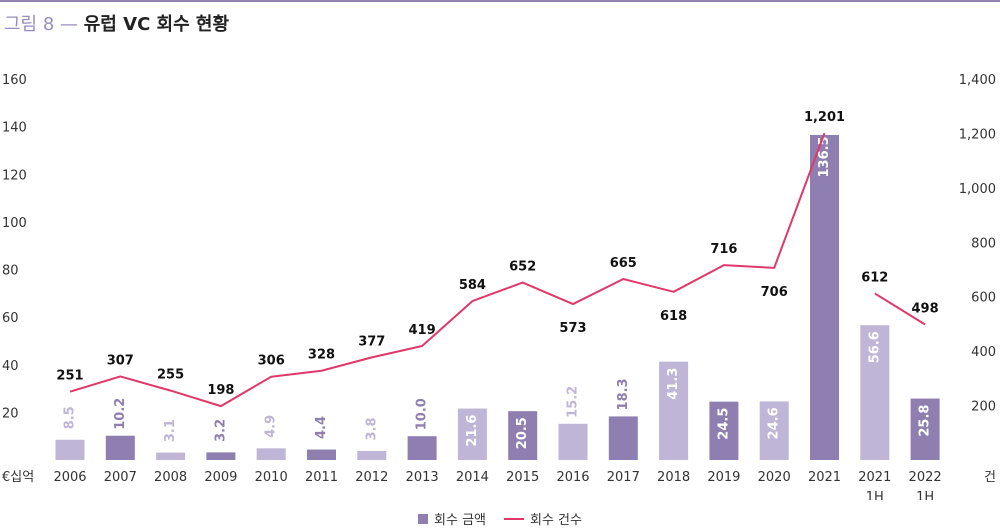 The width and height of the screenshot is (1000, 530). Describe the element at coordinates (14, 128) in the screenshot. I see `left-tick-label: 140` at that location.